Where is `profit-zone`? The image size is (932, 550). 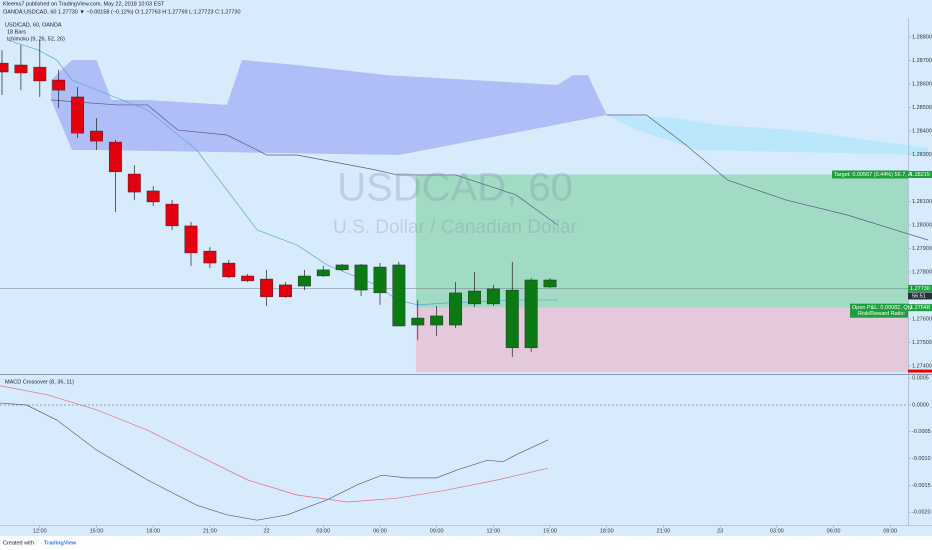 profit-zone is located at coordinates (661, 241).